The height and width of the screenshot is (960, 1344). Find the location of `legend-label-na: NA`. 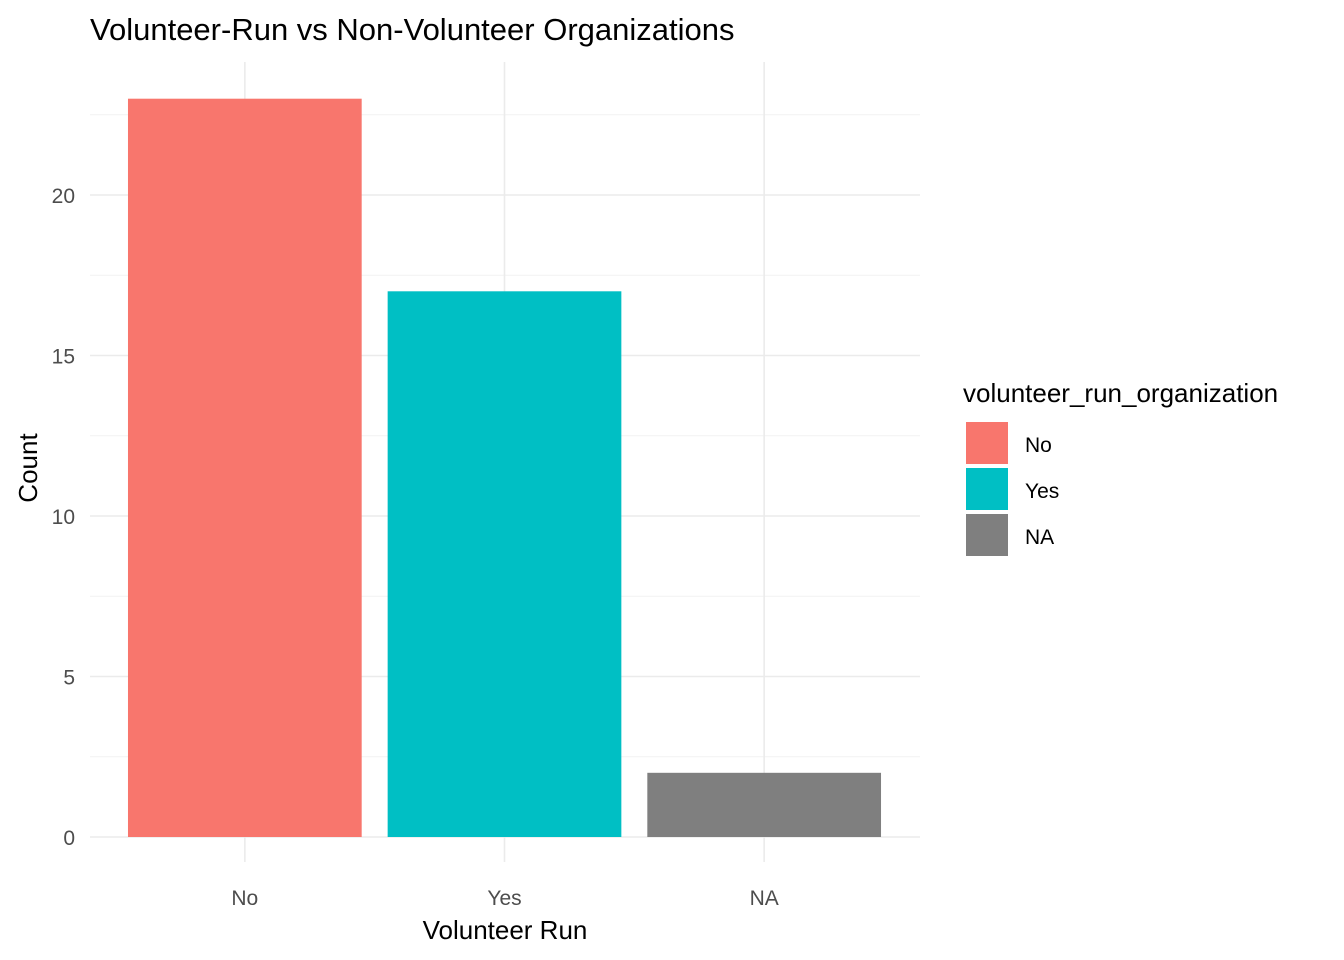

legend-label-na: NA is located at coordinates (1039, 537).